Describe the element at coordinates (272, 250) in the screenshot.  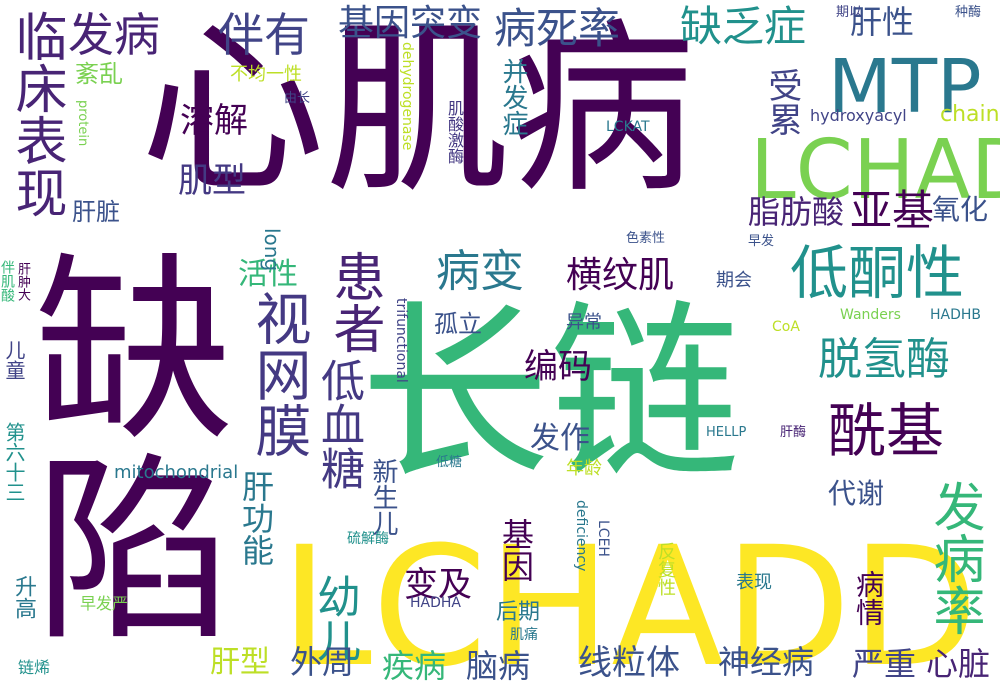
I see `word-long: long` at that location.